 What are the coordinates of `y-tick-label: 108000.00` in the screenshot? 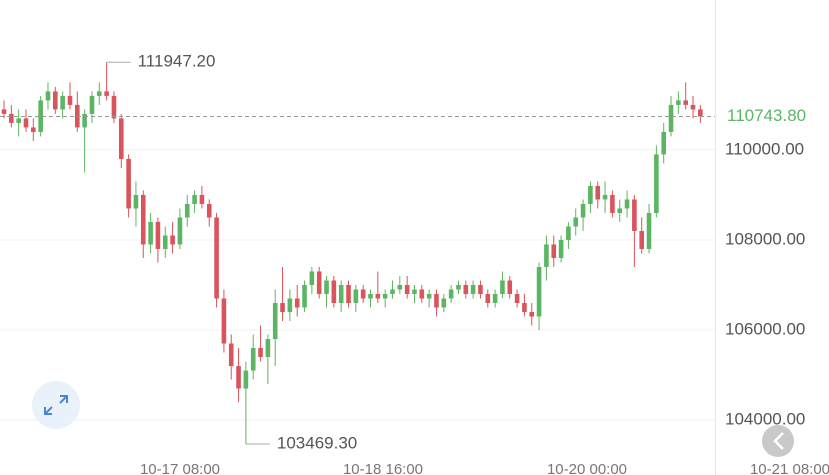 It's located at (765, 238).